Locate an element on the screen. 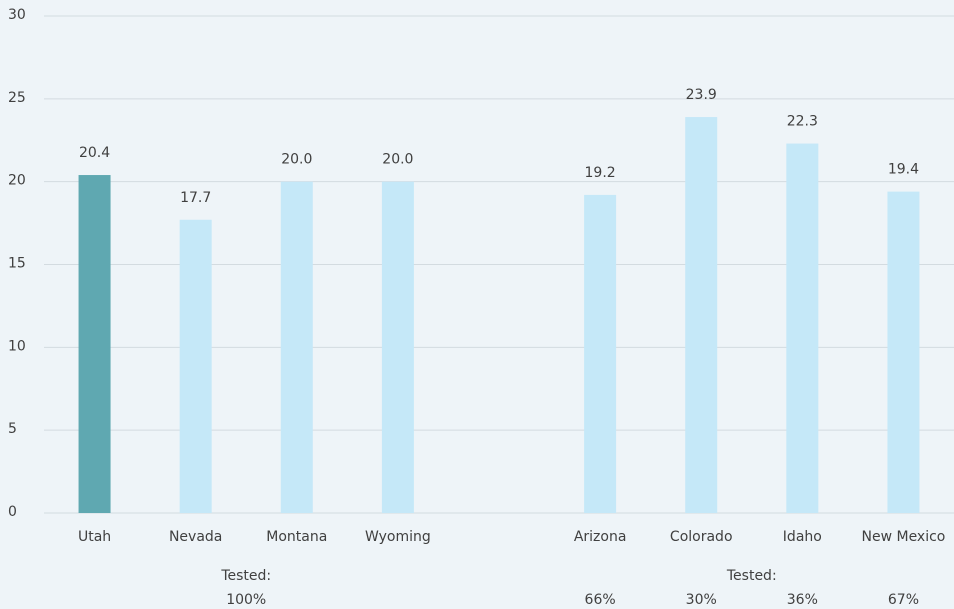 The height and width of the screenshot is (609, 954). tested-value: 66% is located at coordinates (600, 600).